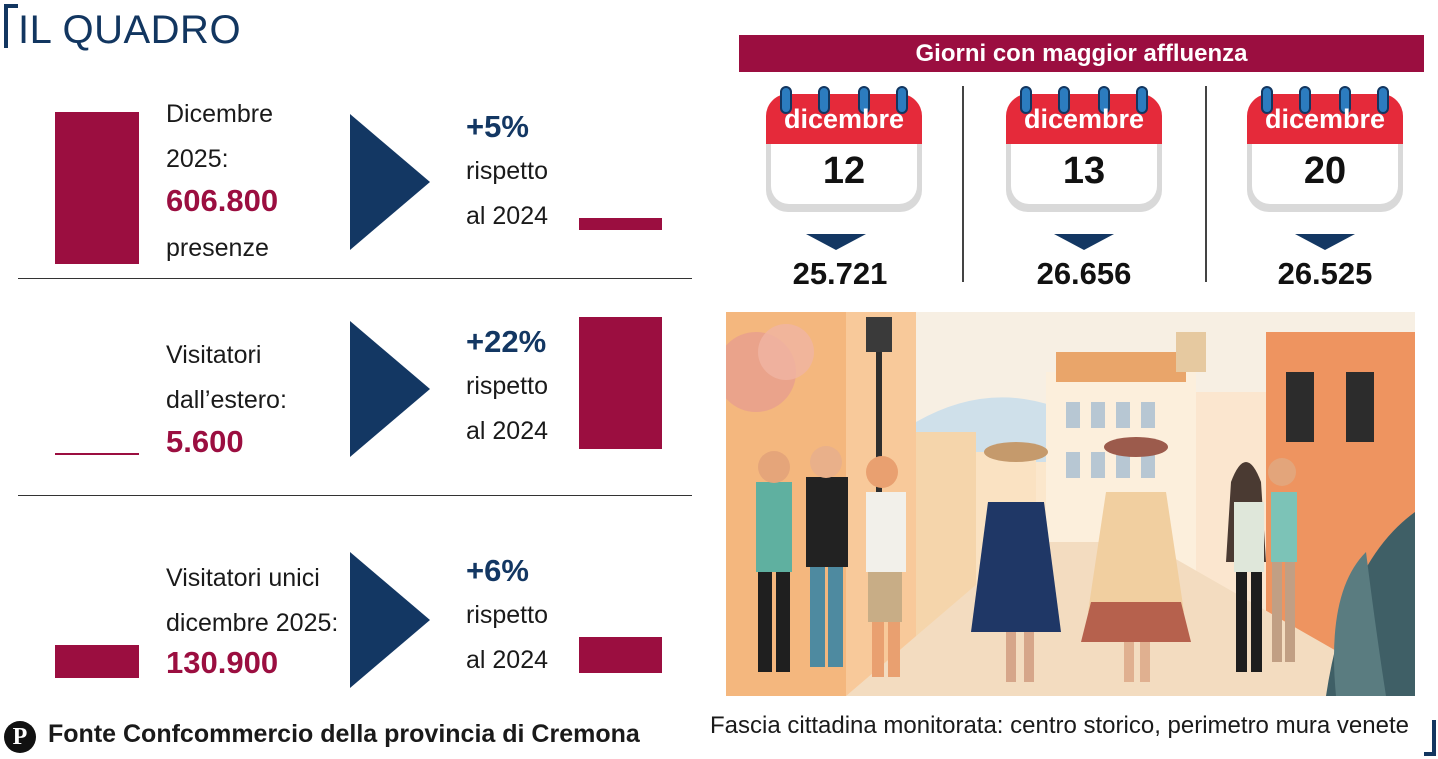 This screenshot has height=759, width=1438. Describe the element at coordinates (507, 409) in the screenshot. I see `row-2-change-text: rispetto al 2024` at that location.